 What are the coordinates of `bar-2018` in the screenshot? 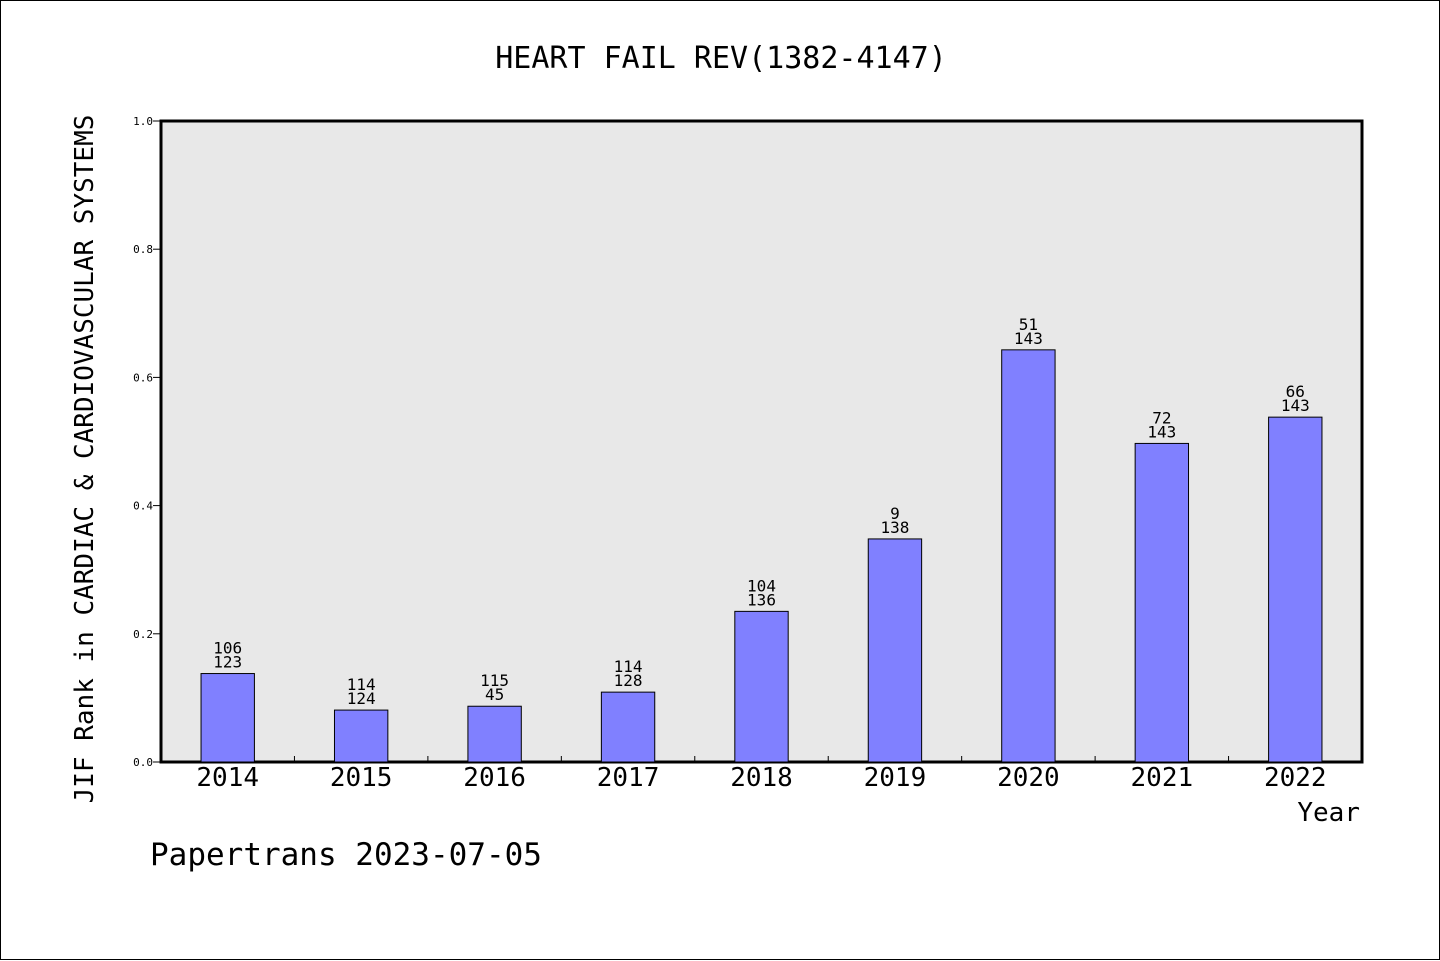 It's located at (761, 686).